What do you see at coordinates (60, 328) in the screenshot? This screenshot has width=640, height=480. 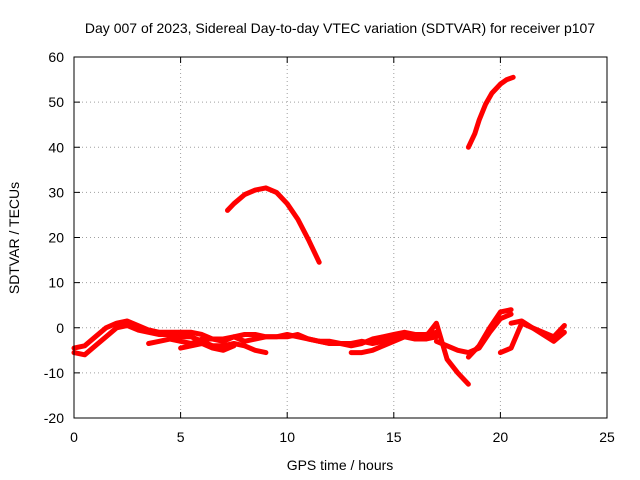 I see `y-tick-label: 0` at bounding box center [60, 328].